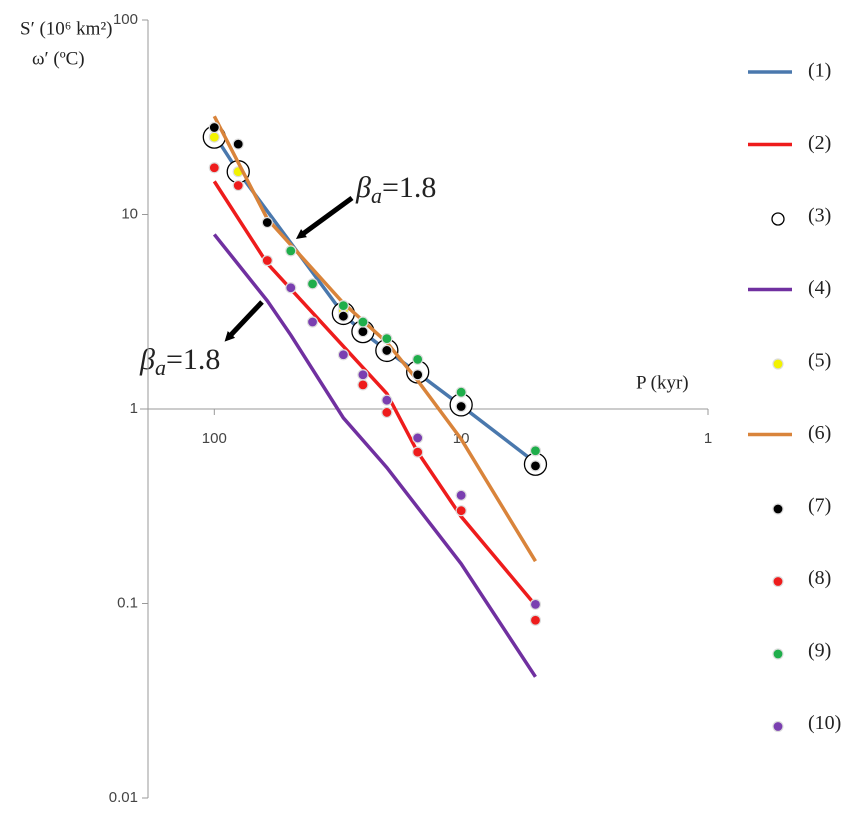  Describe the element at coordinates (214, 438) in the screenshot. I see `x-tick-label: 100` at that location.